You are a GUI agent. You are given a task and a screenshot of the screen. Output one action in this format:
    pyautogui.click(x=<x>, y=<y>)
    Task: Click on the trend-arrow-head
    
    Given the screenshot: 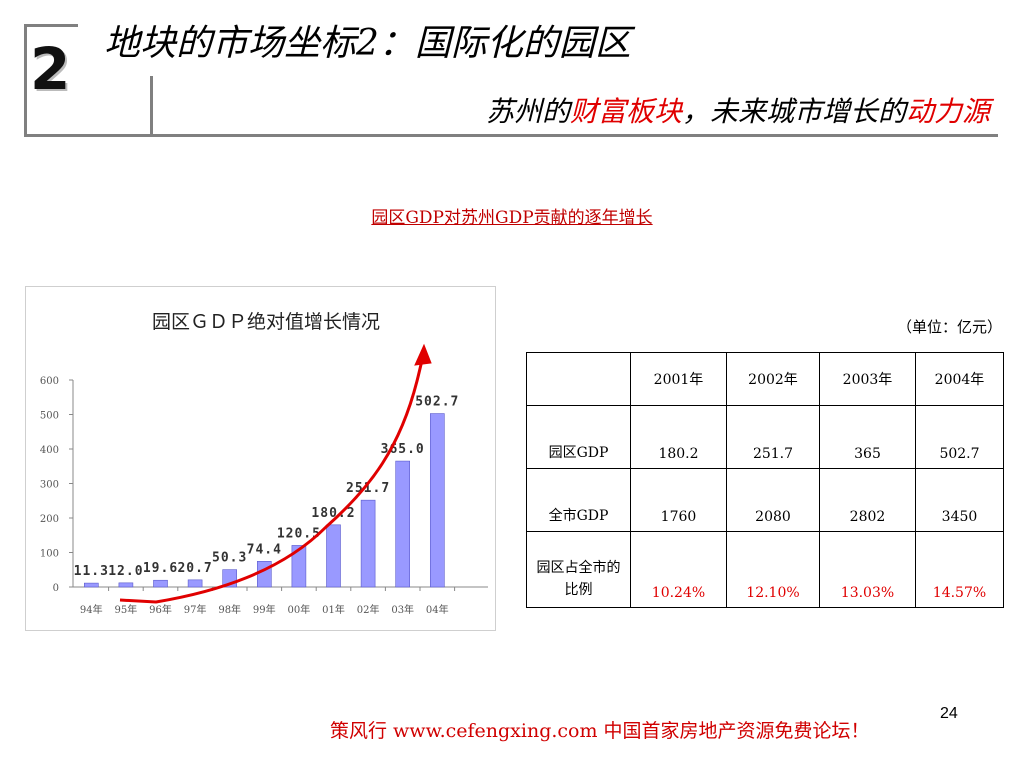 What is the action you would take?
    pyautogui.click(x=423, y=354)
    